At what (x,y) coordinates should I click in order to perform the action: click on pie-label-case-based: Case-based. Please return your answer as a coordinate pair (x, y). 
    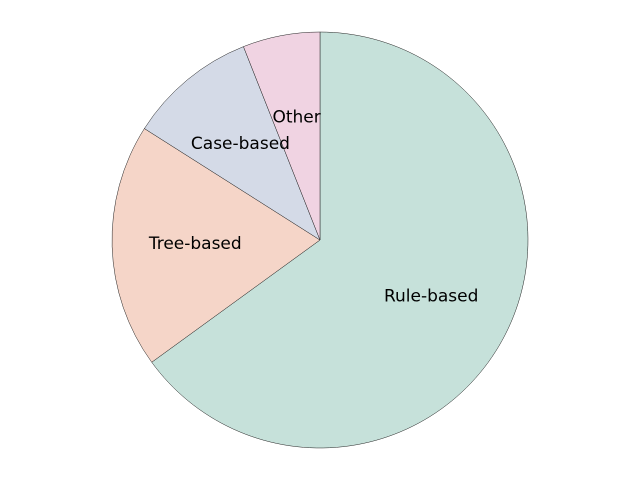
    Looking at the image, I should click on (240, 144).